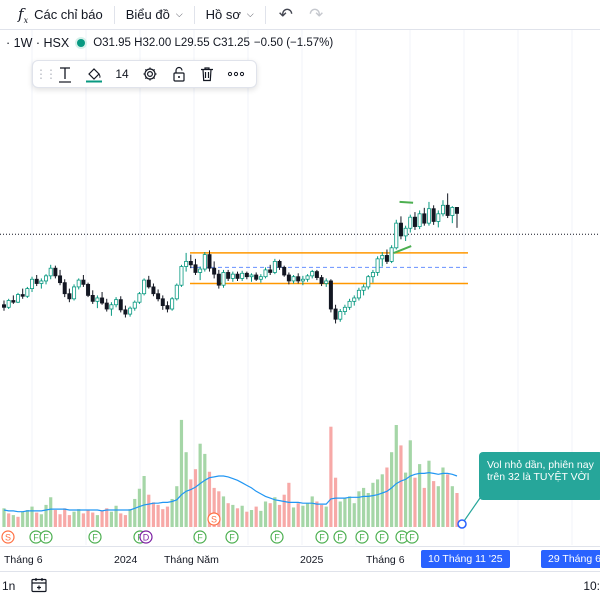 The width and height of the screenshot is (600, 600). I want to click on calendar-icon, so click(39, 585).